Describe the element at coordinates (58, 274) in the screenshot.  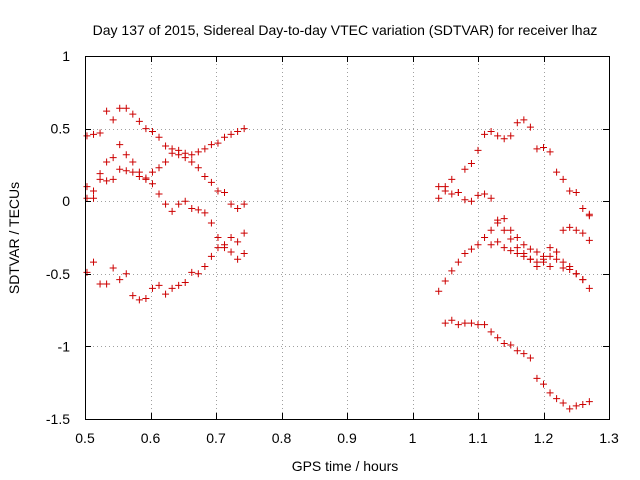
I see `y-tick-label: -0.5` at that location.